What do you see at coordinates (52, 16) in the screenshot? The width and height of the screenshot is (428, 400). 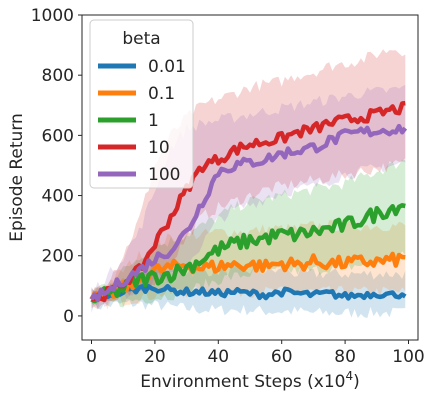 I see `y-tick-label: 1000` at bounding box center [52, 16].